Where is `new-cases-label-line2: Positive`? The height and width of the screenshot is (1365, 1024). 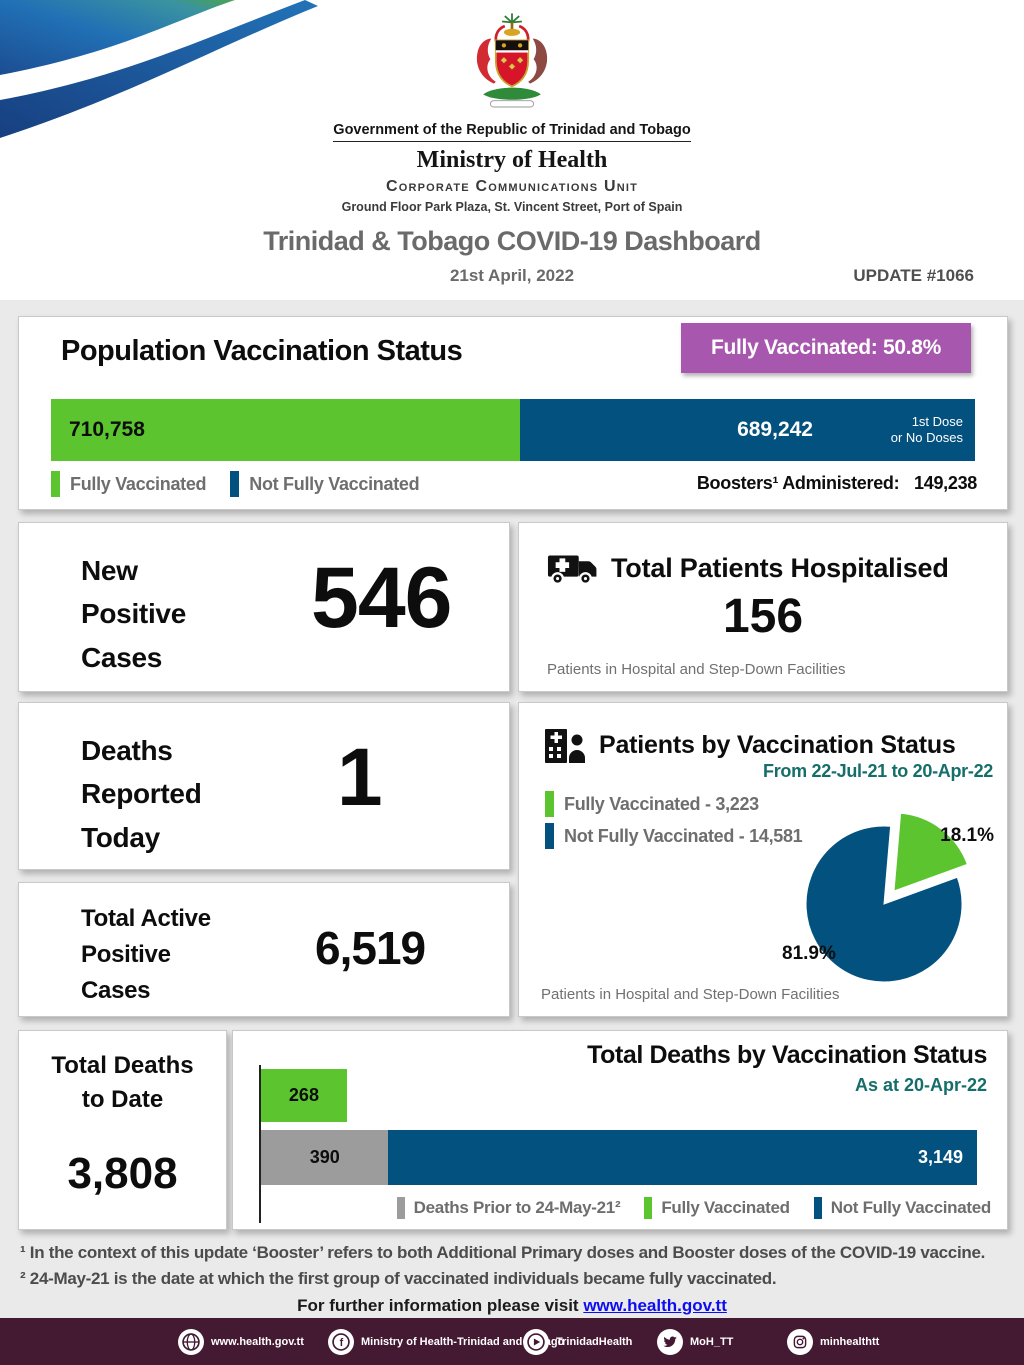 new-cases-label-line2: Positive is located at coordinates (133, 614).